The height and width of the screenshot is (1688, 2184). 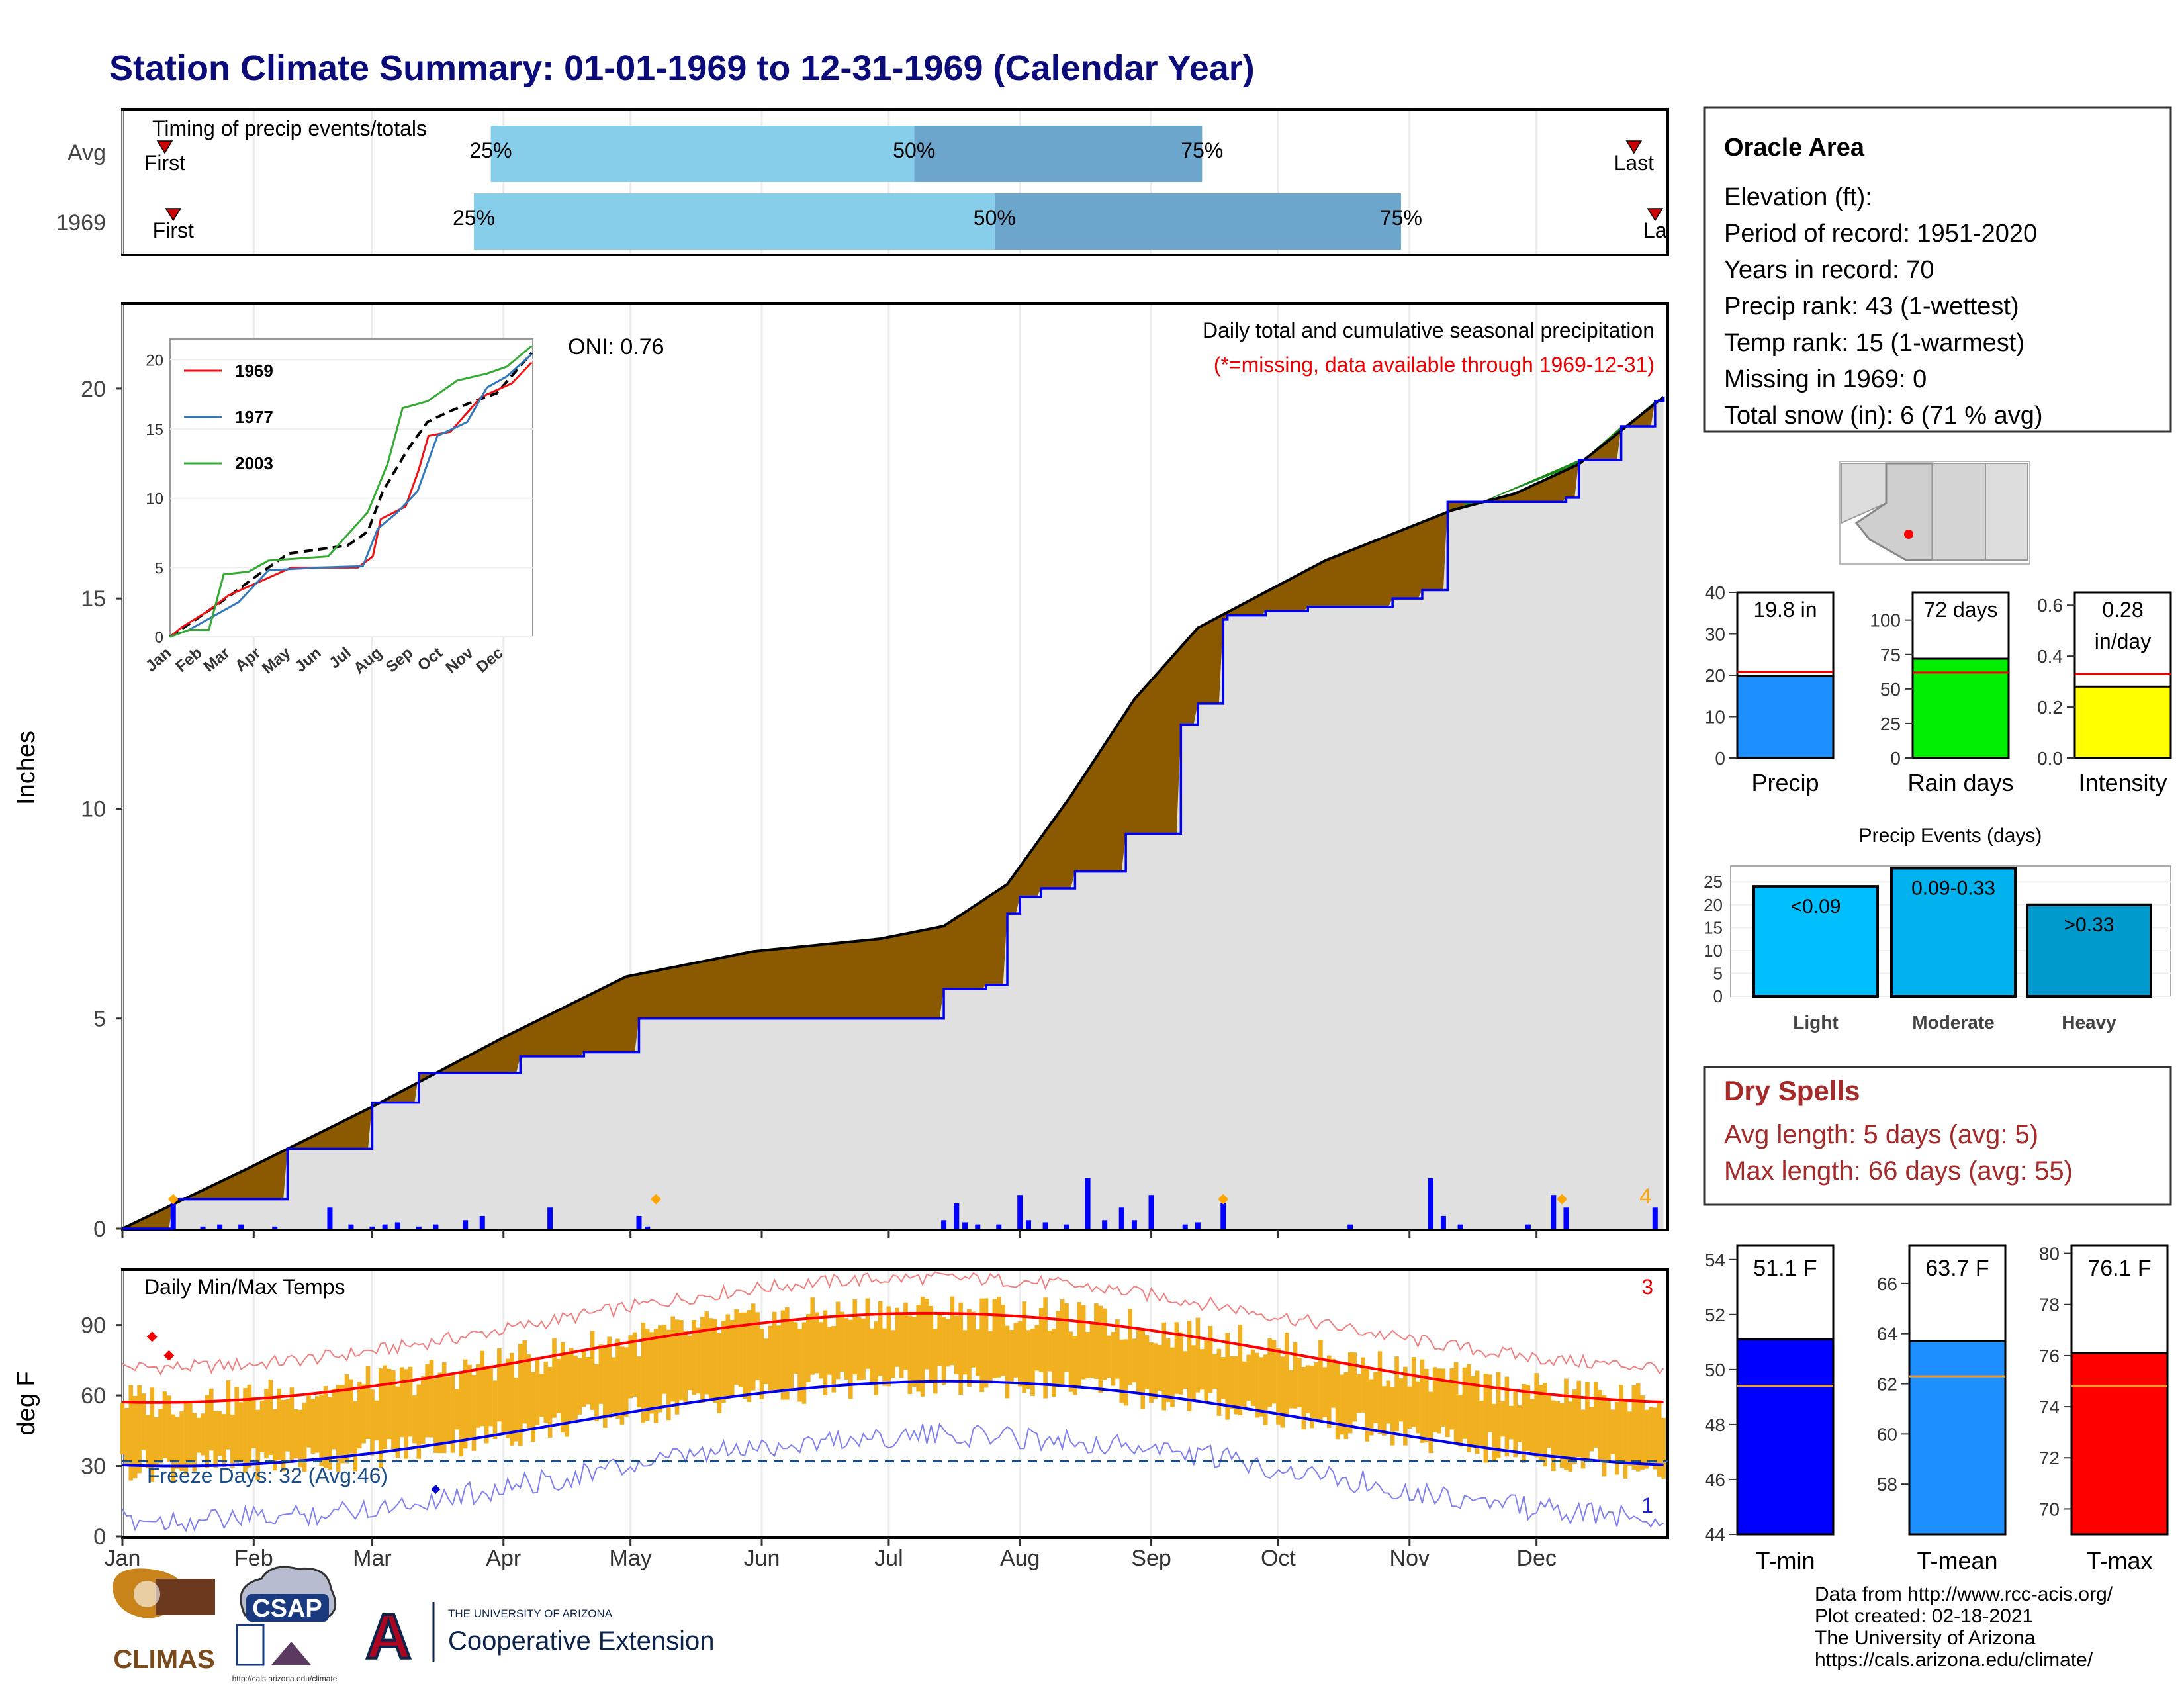 What do you see at coordinates (287, 1608) in the screenshot?
I see `csap-text: CSAP` at bounding box center [287, 1608].